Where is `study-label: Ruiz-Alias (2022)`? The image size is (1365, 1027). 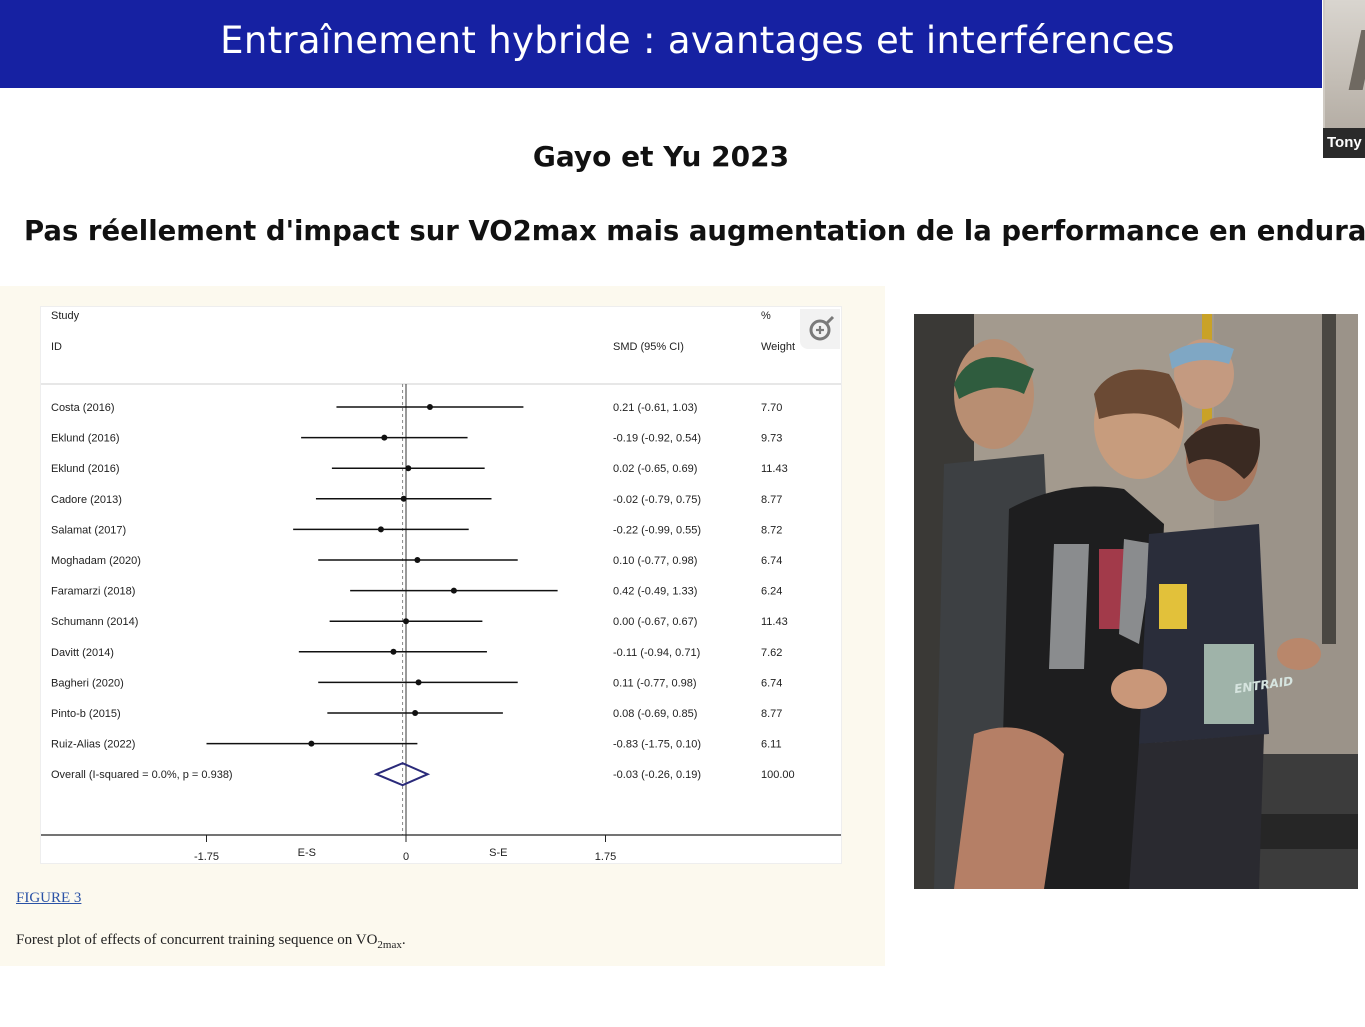 study-label: Ruiz-Alias (2022) is located at coordinates (93, 745).